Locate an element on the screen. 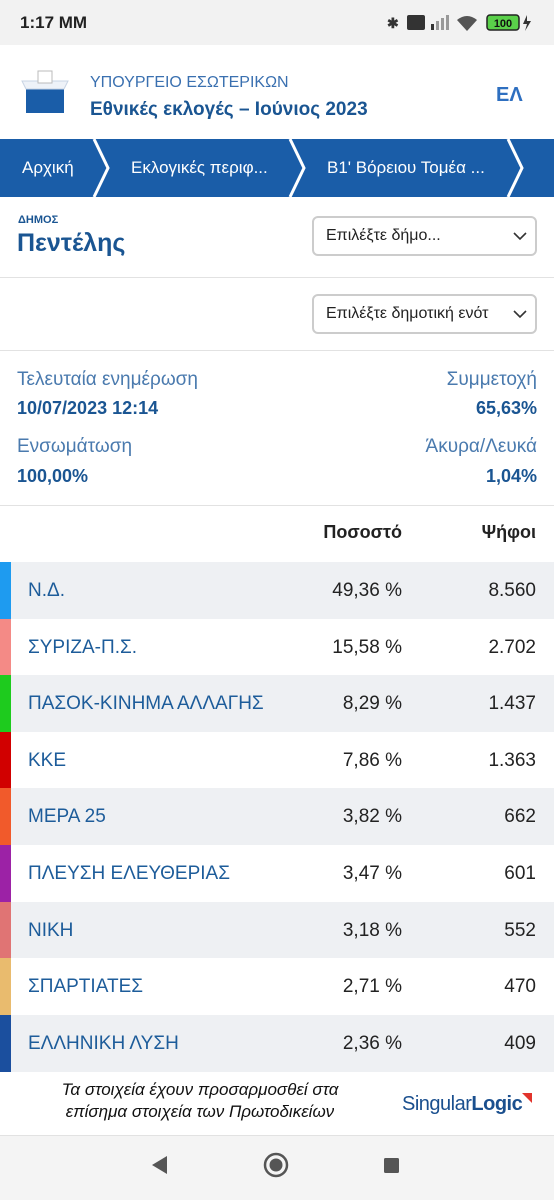 The height and width of the screenshot is (1200, 554). stat-value: 100,00% is located at coordinates (53, 476).